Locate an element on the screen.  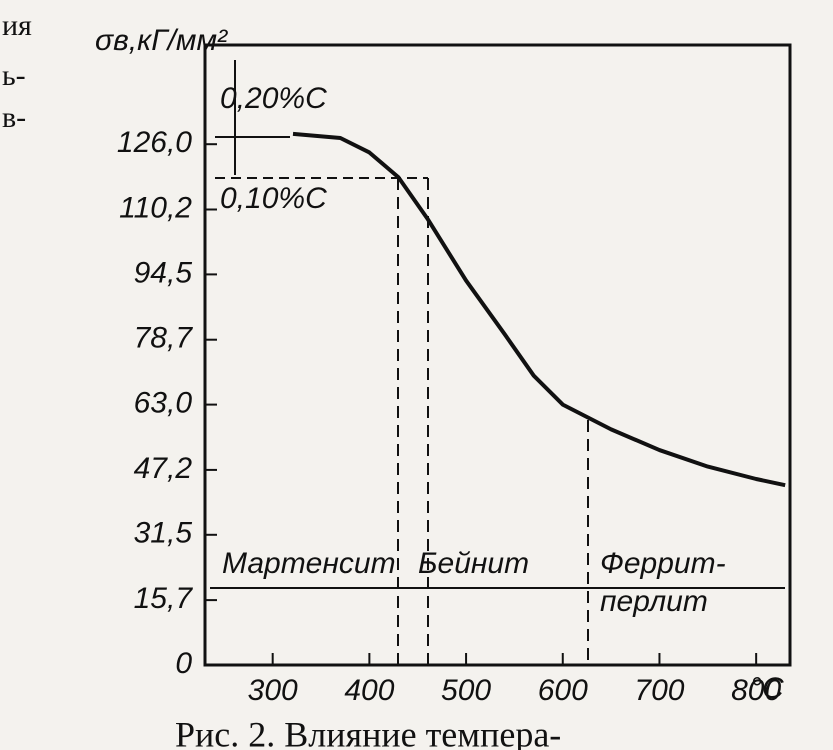
annotation: Мартенсит is located at coordinates (309, 563).